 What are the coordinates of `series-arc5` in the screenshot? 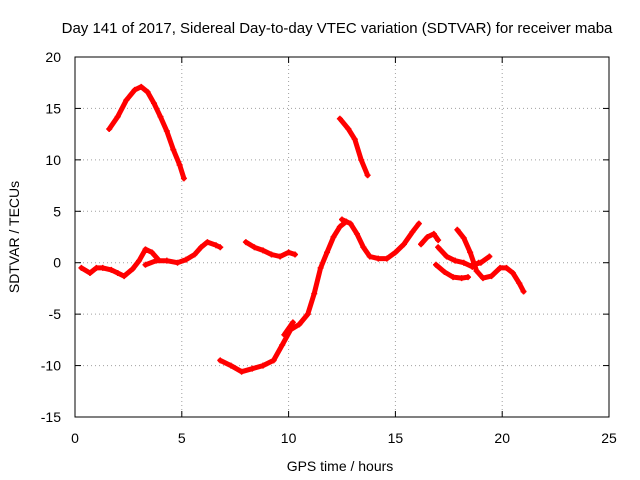 It's located at (283, 297).